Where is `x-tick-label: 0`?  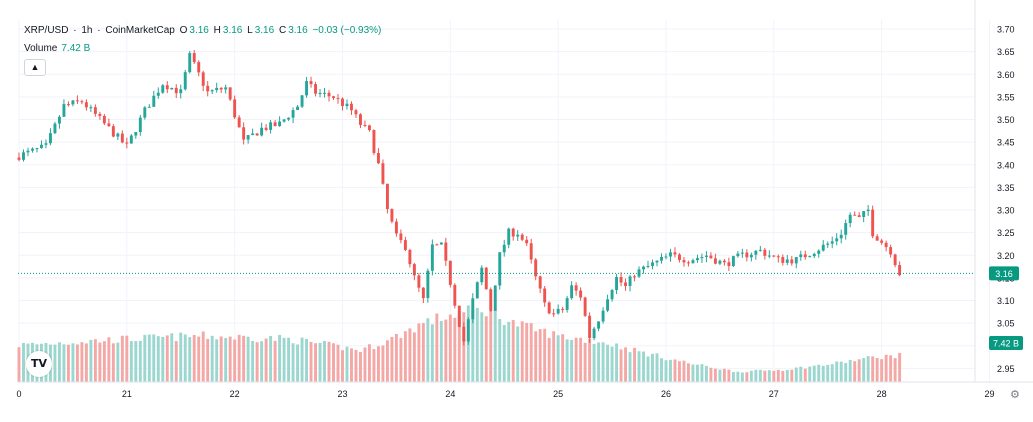 x-tick-label: 0 is located at coordinates (18, 394).